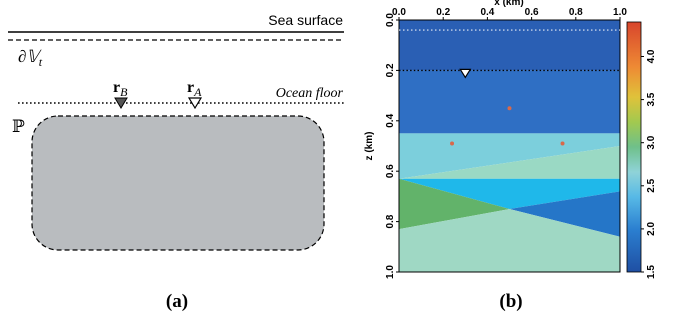 The image size is (684, 321). Describe the element at coordinates (392, 146) in the screenshot. I see `y-axis-ticks: 0.0 0.2 0.4 0.6 0.8 1.0` at that location.